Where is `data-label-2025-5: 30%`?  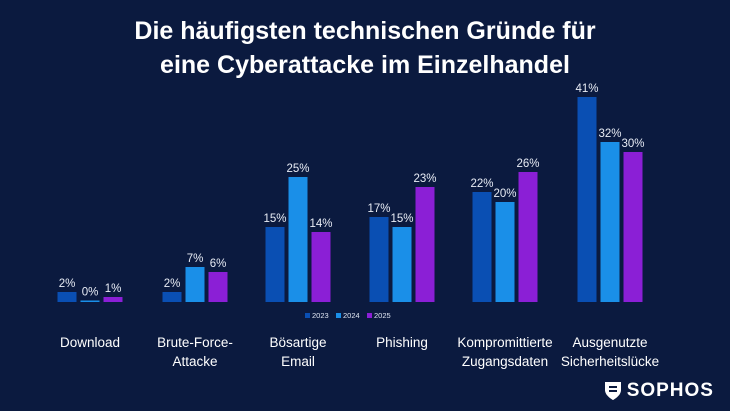
data-label-2025-5: 30% is located at coordinates (632, 144).